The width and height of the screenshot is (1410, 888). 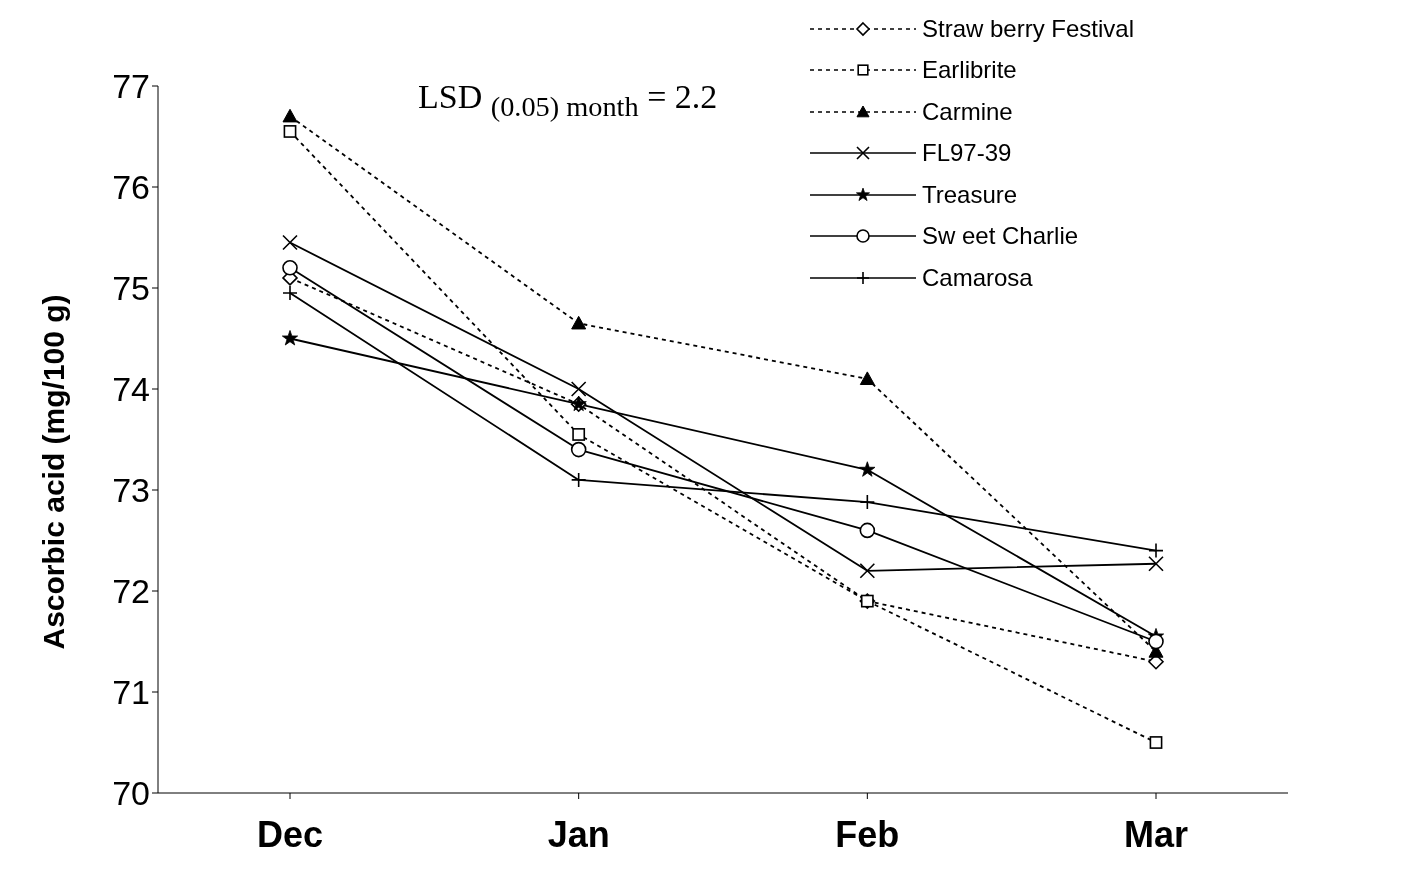 What do you see at coordinates (568, 100) in the screenshot?
I see `annotation: LSD $_{(0.05) month}$ = 2.2` at bounding box center [568, 100].